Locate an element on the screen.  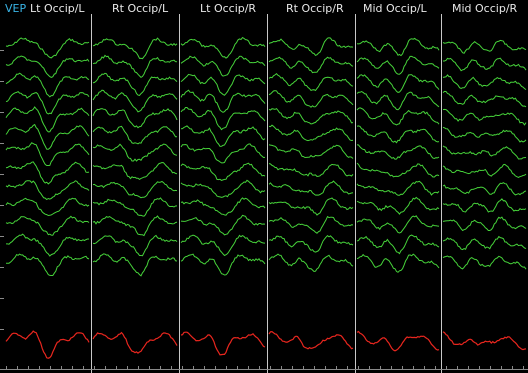
channel-label-lt-occip-l: Lt Occip/L is located at coordinates (57, 8).